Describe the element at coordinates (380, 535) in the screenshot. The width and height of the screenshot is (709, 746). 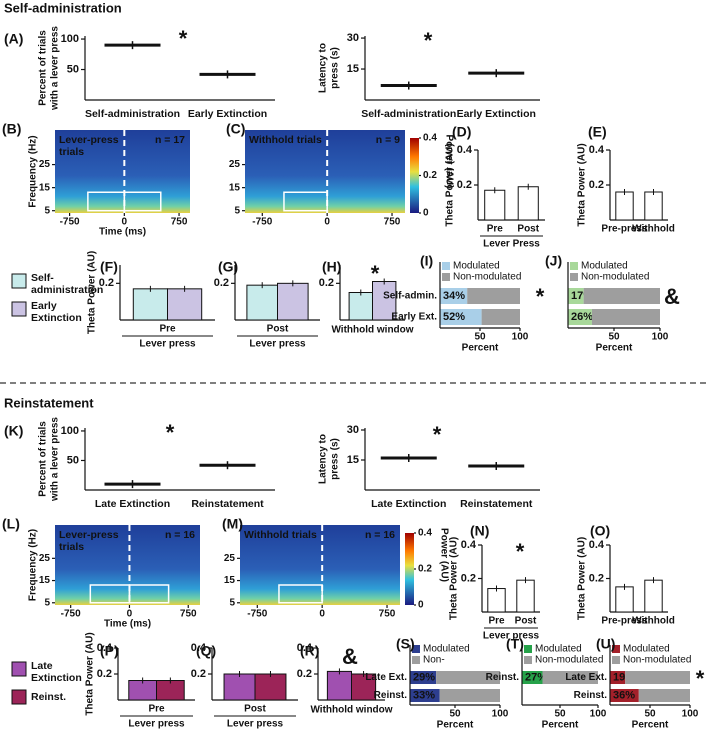
I see `n-label: n = 16` at that location.